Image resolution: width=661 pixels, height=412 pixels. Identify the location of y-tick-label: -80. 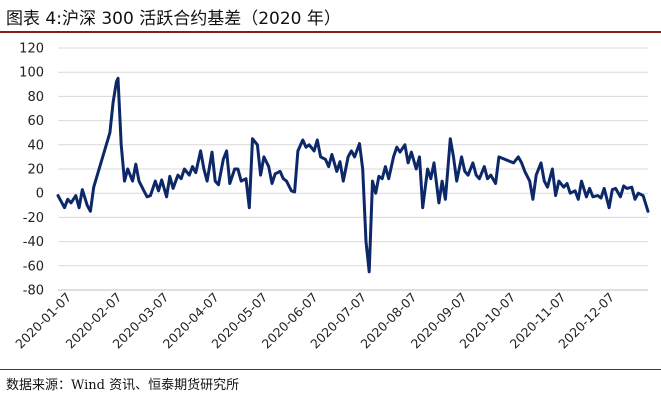
(33, 291).